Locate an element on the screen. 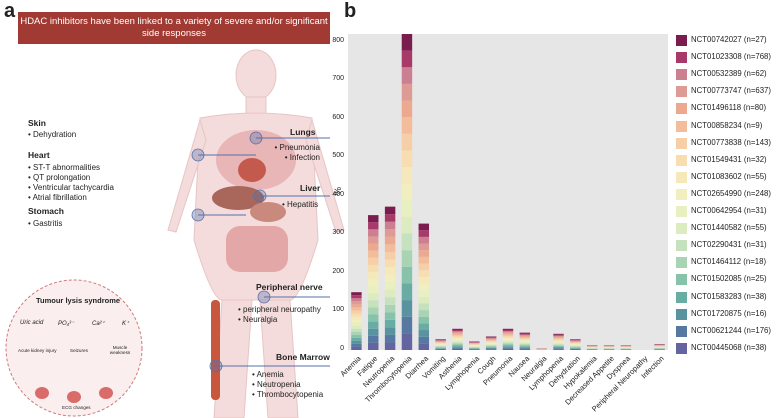 The image size is (784, 418). head is located at coordinates (256, 75).